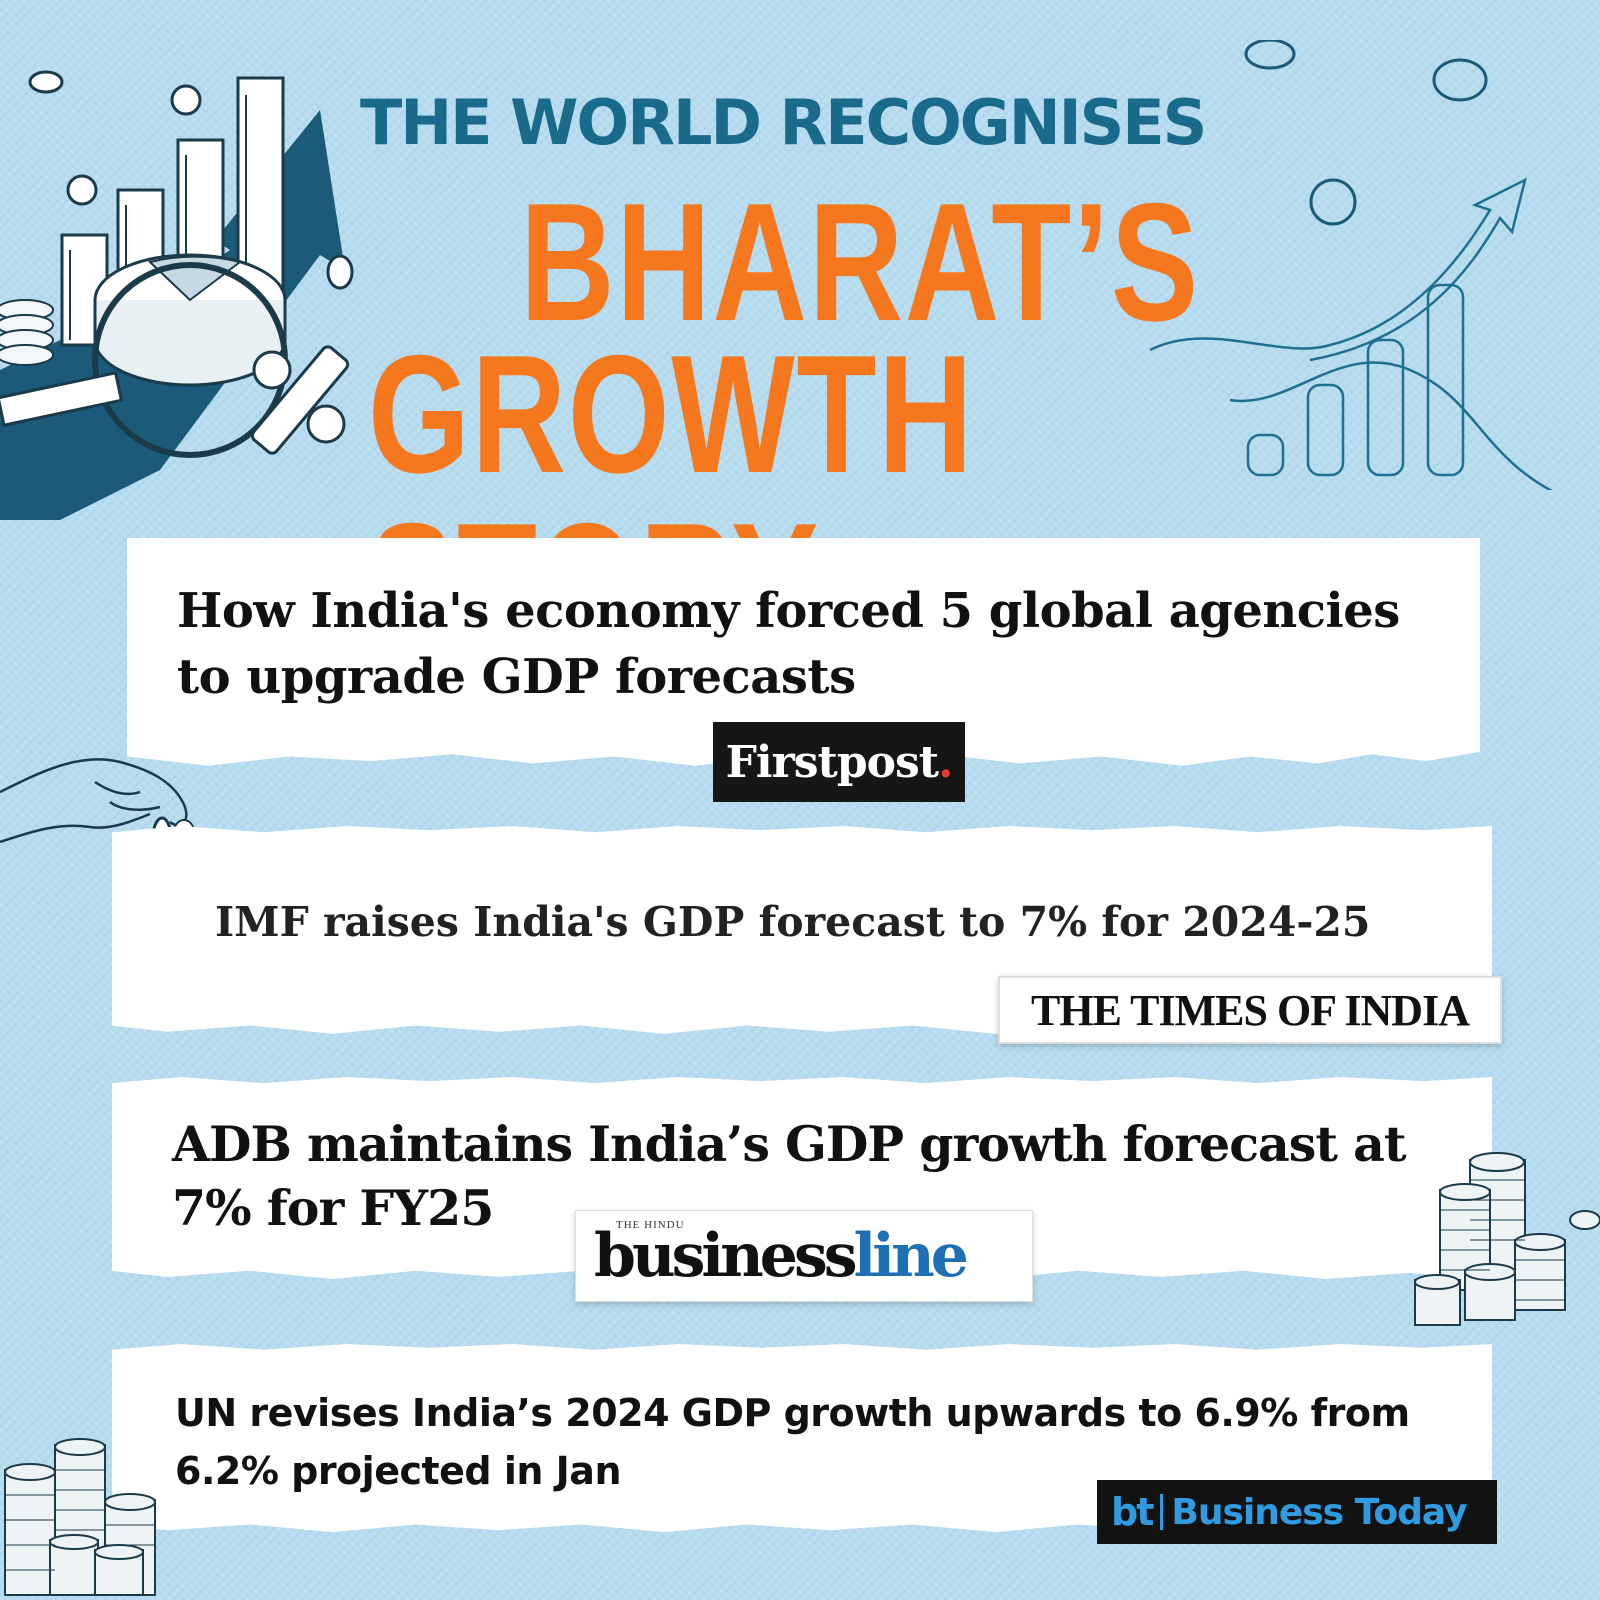 This screenshot has height=1600, width=1600. Describe the element at coordinates (839, 762) in the screenshot. I see `firstpost-logo: Firstpost.` at that location.